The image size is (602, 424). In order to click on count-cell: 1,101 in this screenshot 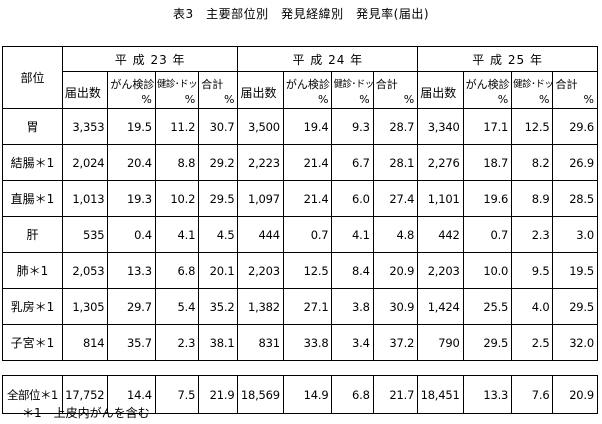, I will do `click(440, 198)`.